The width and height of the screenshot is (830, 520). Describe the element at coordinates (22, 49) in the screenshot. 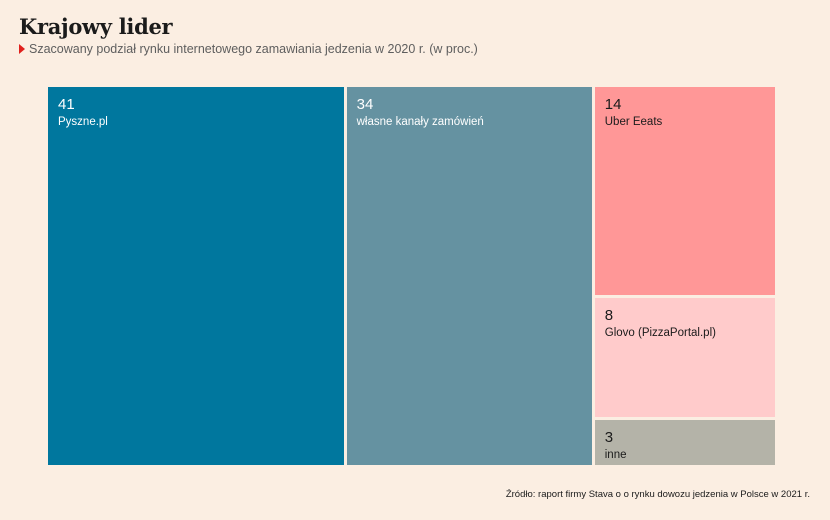

I see `play-arrow-icon` at that location.